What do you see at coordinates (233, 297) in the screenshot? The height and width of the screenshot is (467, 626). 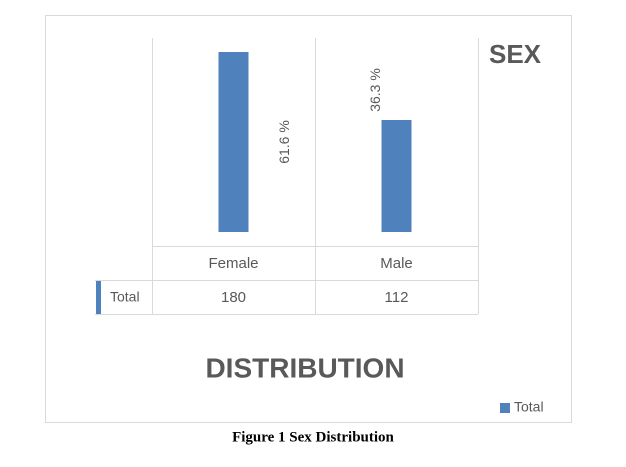 I see `table-value: 180` at bounding box center [233, 297].